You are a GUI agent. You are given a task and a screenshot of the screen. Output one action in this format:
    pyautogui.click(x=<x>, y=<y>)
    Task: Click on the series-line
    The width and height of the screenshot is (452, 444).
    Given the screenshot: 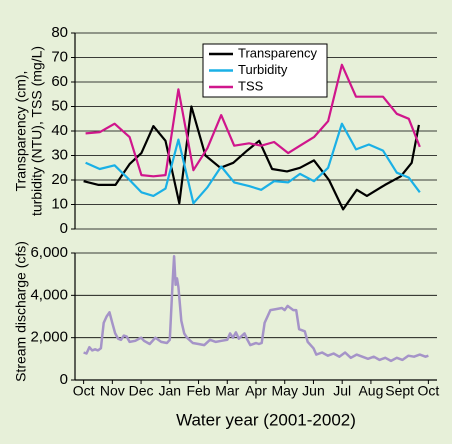 What is the action you would take?
    pyautogui.click(x=253, y=163)
    